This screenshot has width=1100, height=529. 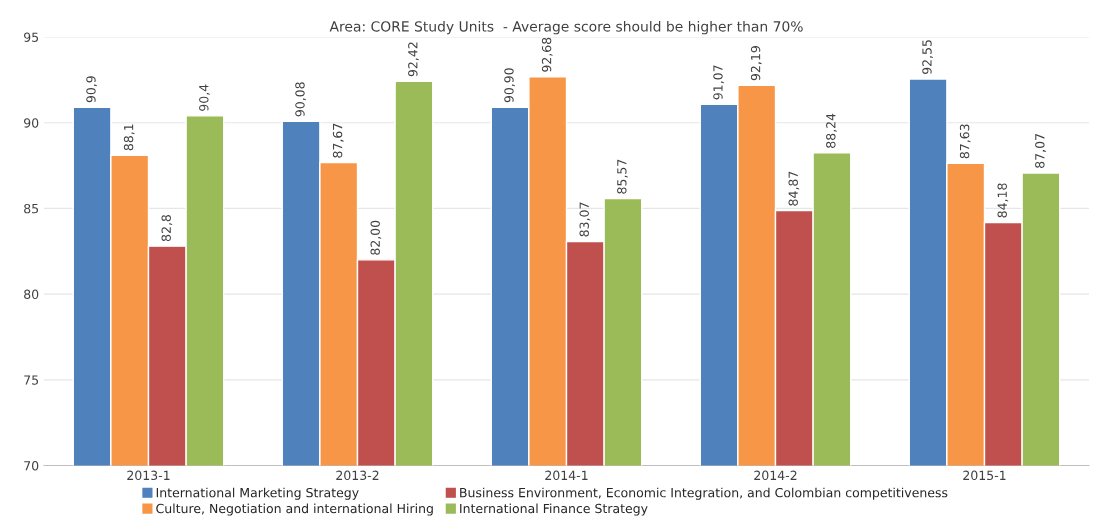 I want to click on data-label: 84,87, so click(x=794, y=188).